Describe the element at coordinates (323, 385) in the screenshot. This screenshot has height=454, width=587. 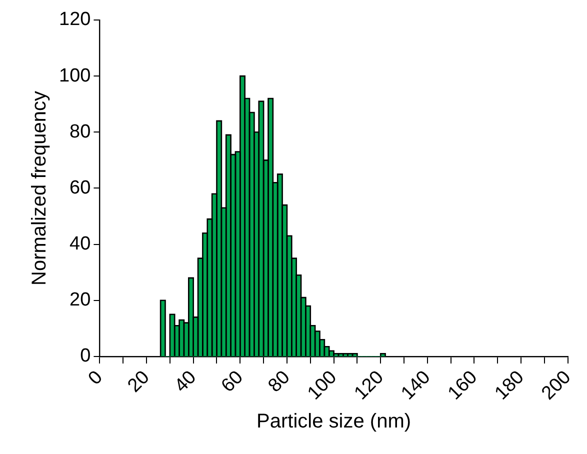
I see `x-tick-label: 100` at that location.